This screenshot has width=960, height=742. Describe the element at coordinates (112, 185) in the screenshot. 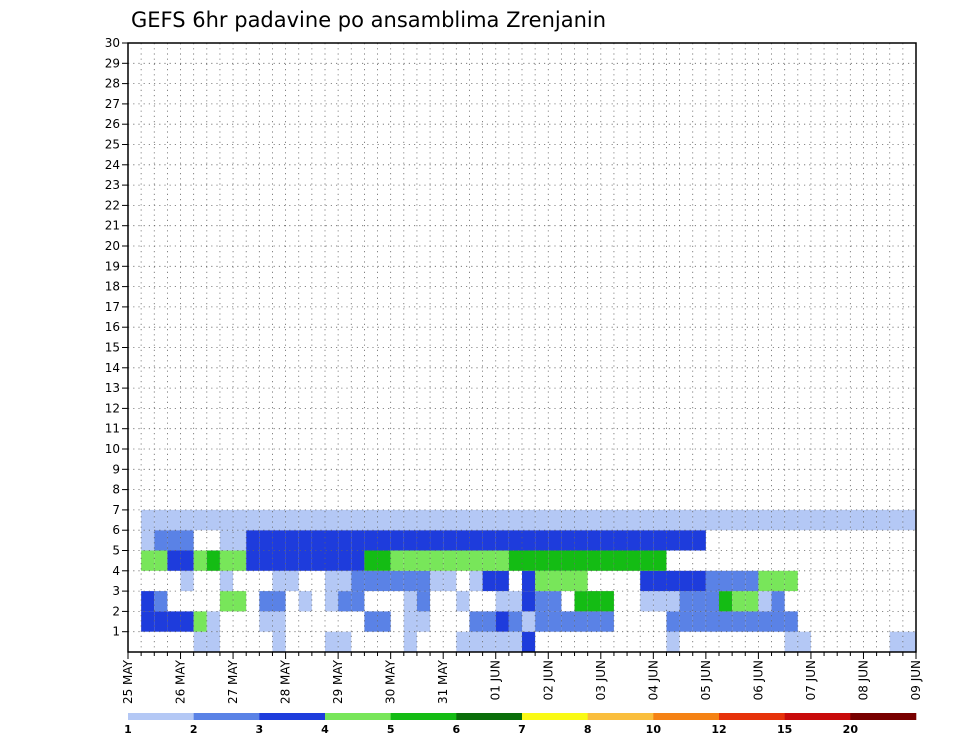

I see `y-tick-label: 23` at that location.